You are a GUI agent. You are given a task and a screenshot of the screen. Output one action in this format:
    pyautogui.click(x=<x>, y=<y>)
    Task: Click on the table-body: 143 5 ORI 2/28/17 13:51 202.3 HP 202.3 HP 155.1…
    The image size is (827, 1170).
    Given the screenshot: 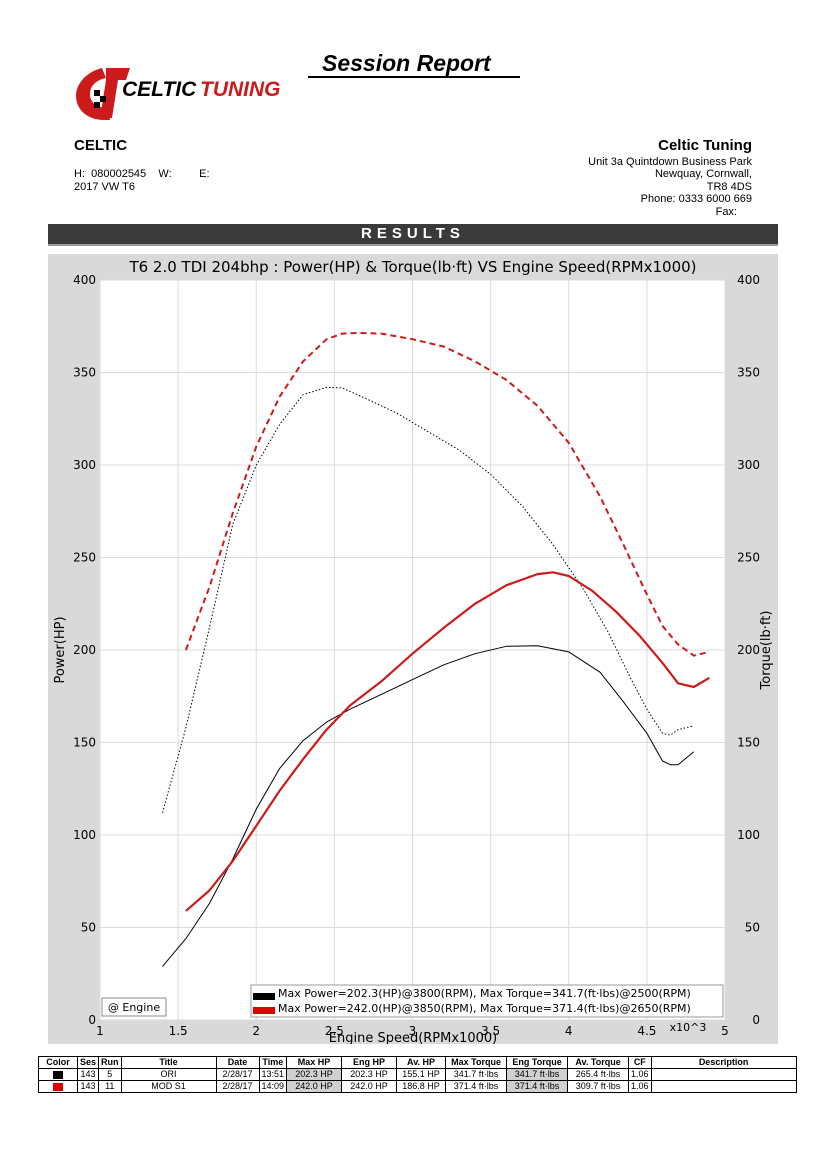 What is the action you would take?
    pyautogui.click(x=417, y=1080)
    